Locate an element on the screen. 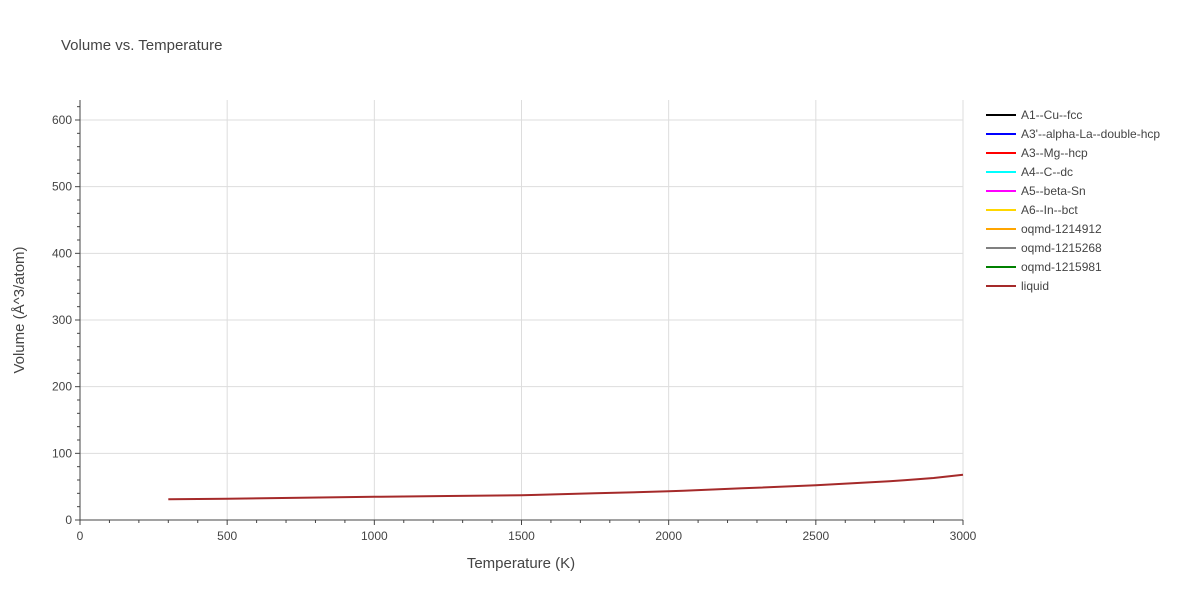 The height and width of the screenshot is (600, 1200). y-tick-label: 200 is located at coordinates (62, 387).